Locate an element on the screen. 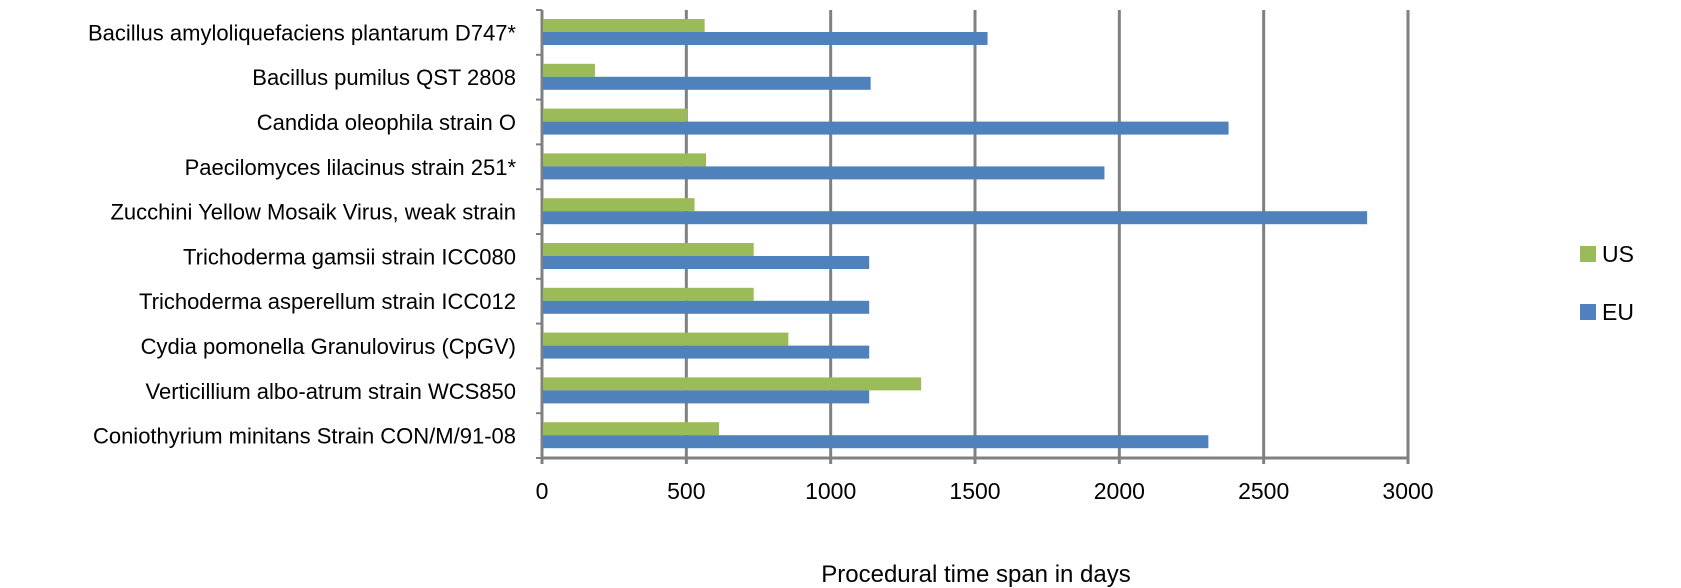 The image size is (1681, 588). x-tick-label: 0 is located at coordinates (542, 491).